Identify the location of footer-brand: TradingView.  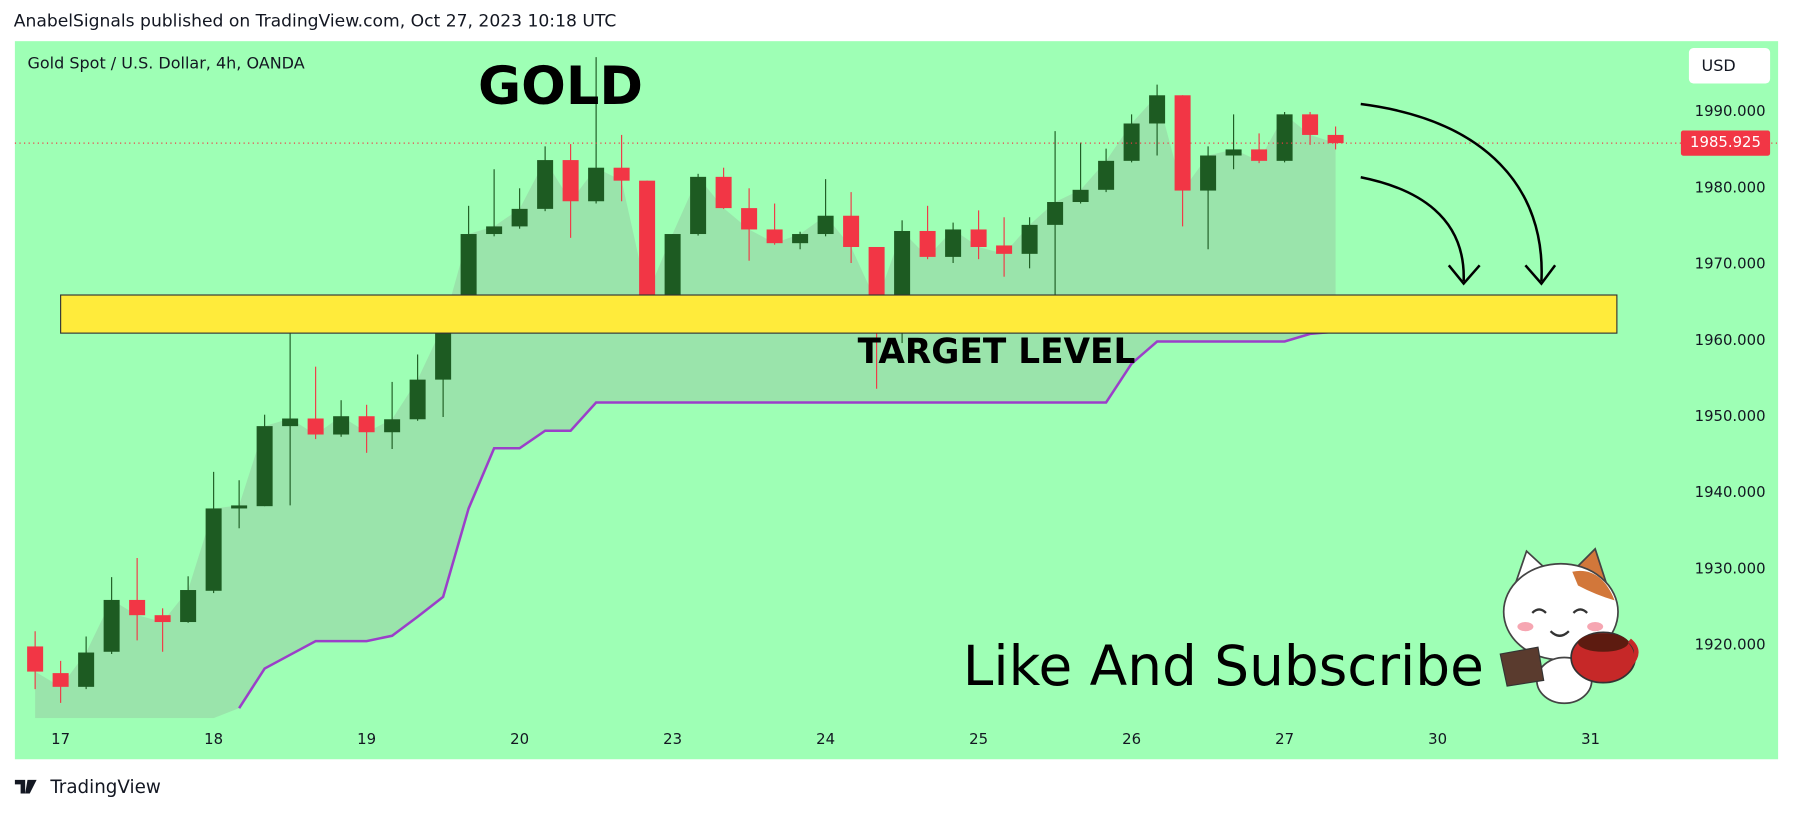
(105, 787).